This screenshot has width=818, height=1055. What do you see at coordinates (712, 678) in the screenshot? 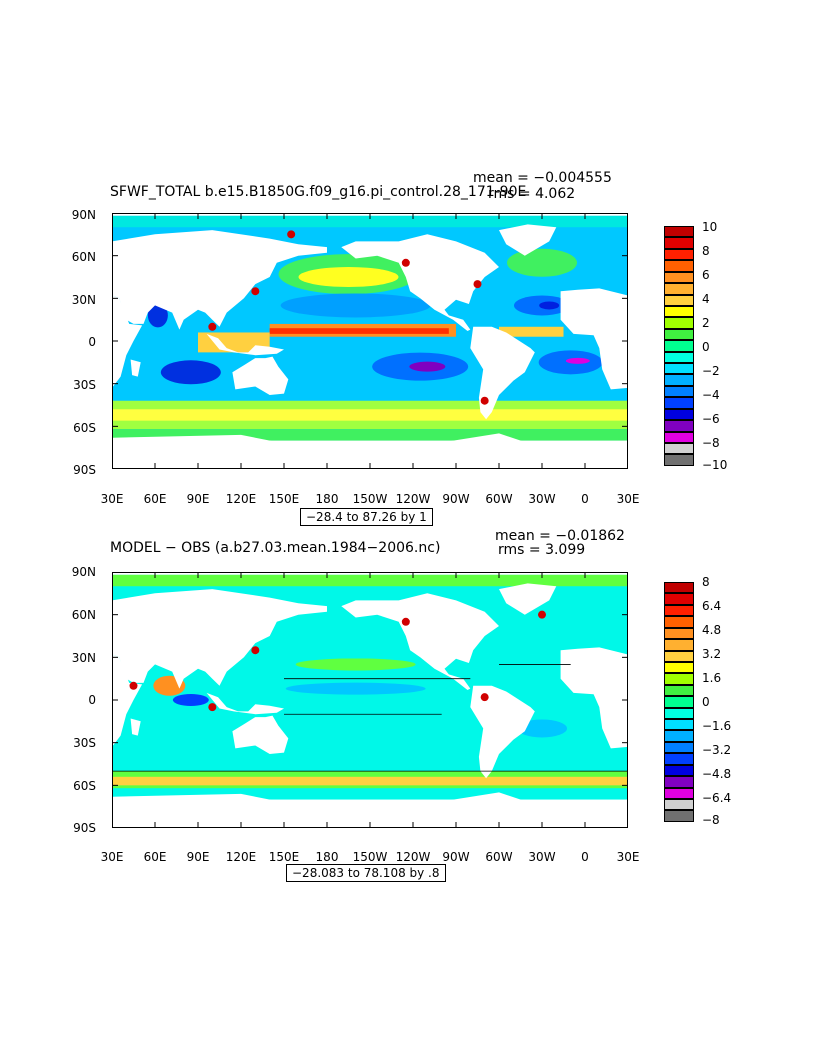
I see `colorbar-label: 1.6` at bounding box center [712, 678].